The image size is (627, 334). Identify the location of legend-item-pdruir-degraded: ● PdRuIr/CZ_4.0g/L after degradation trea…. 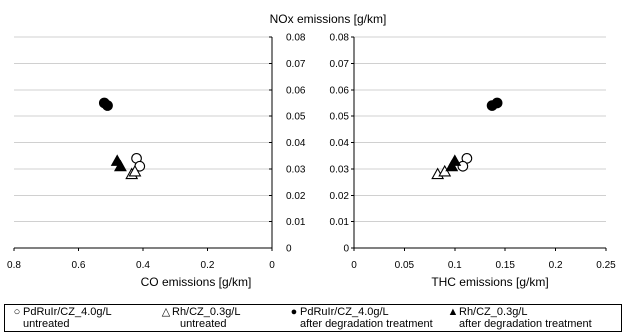
(360, 318).